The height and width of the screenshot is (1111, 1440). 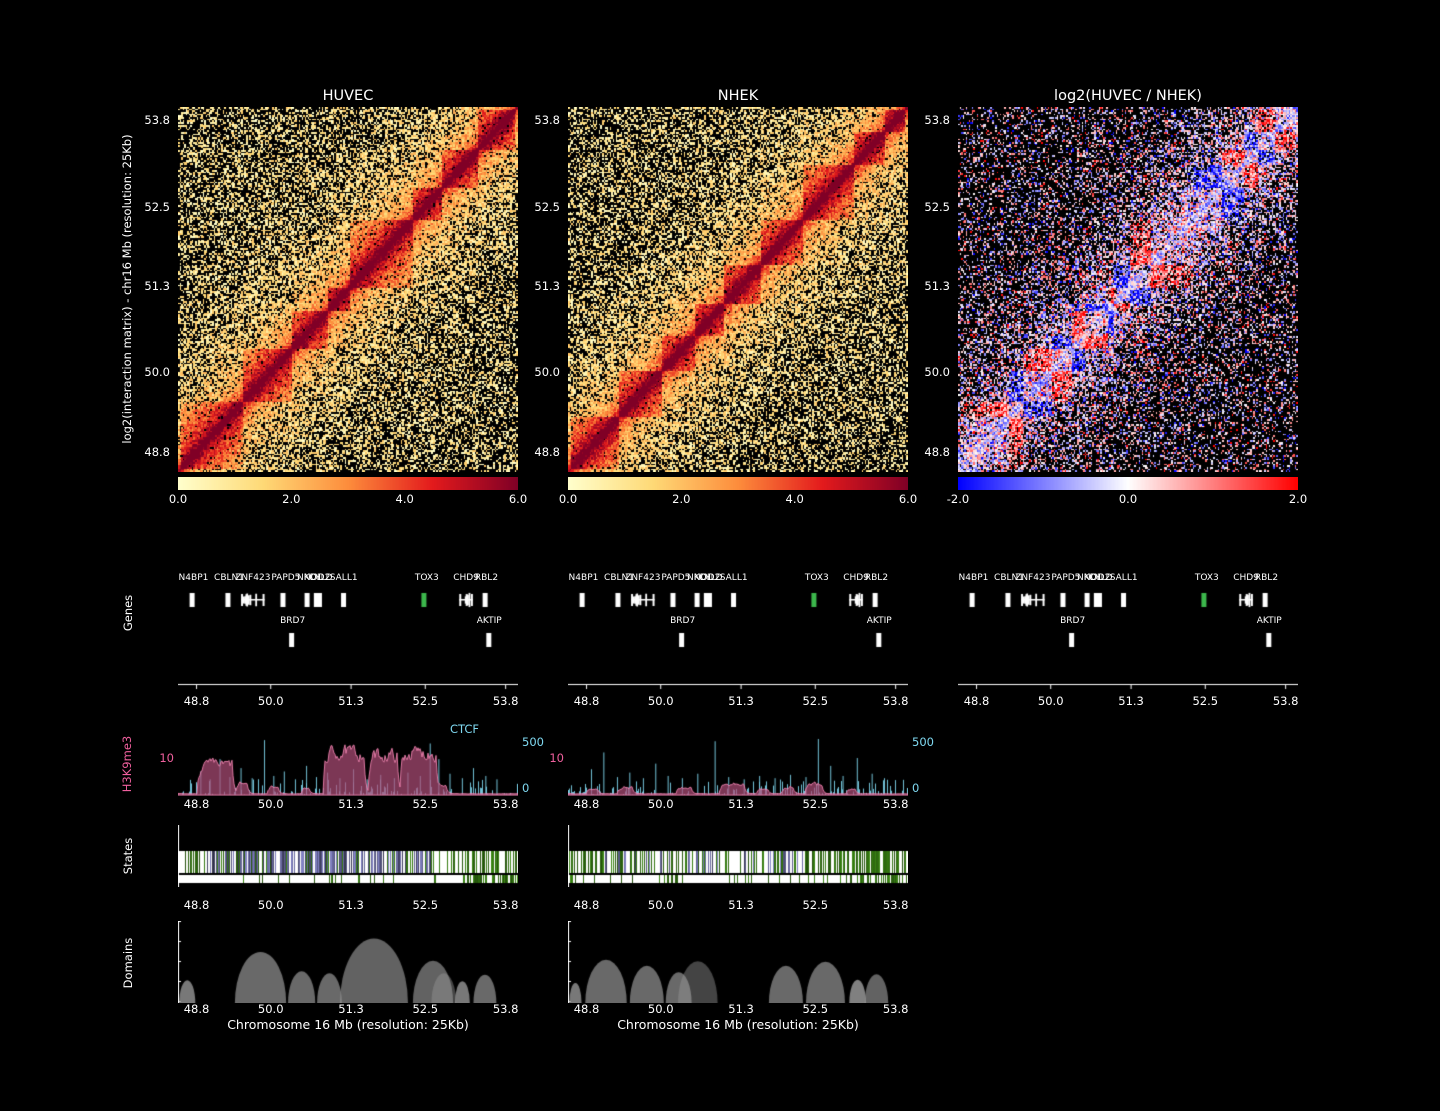 I want to click on domains-track-label: Domains, so click(x=128, y=963).